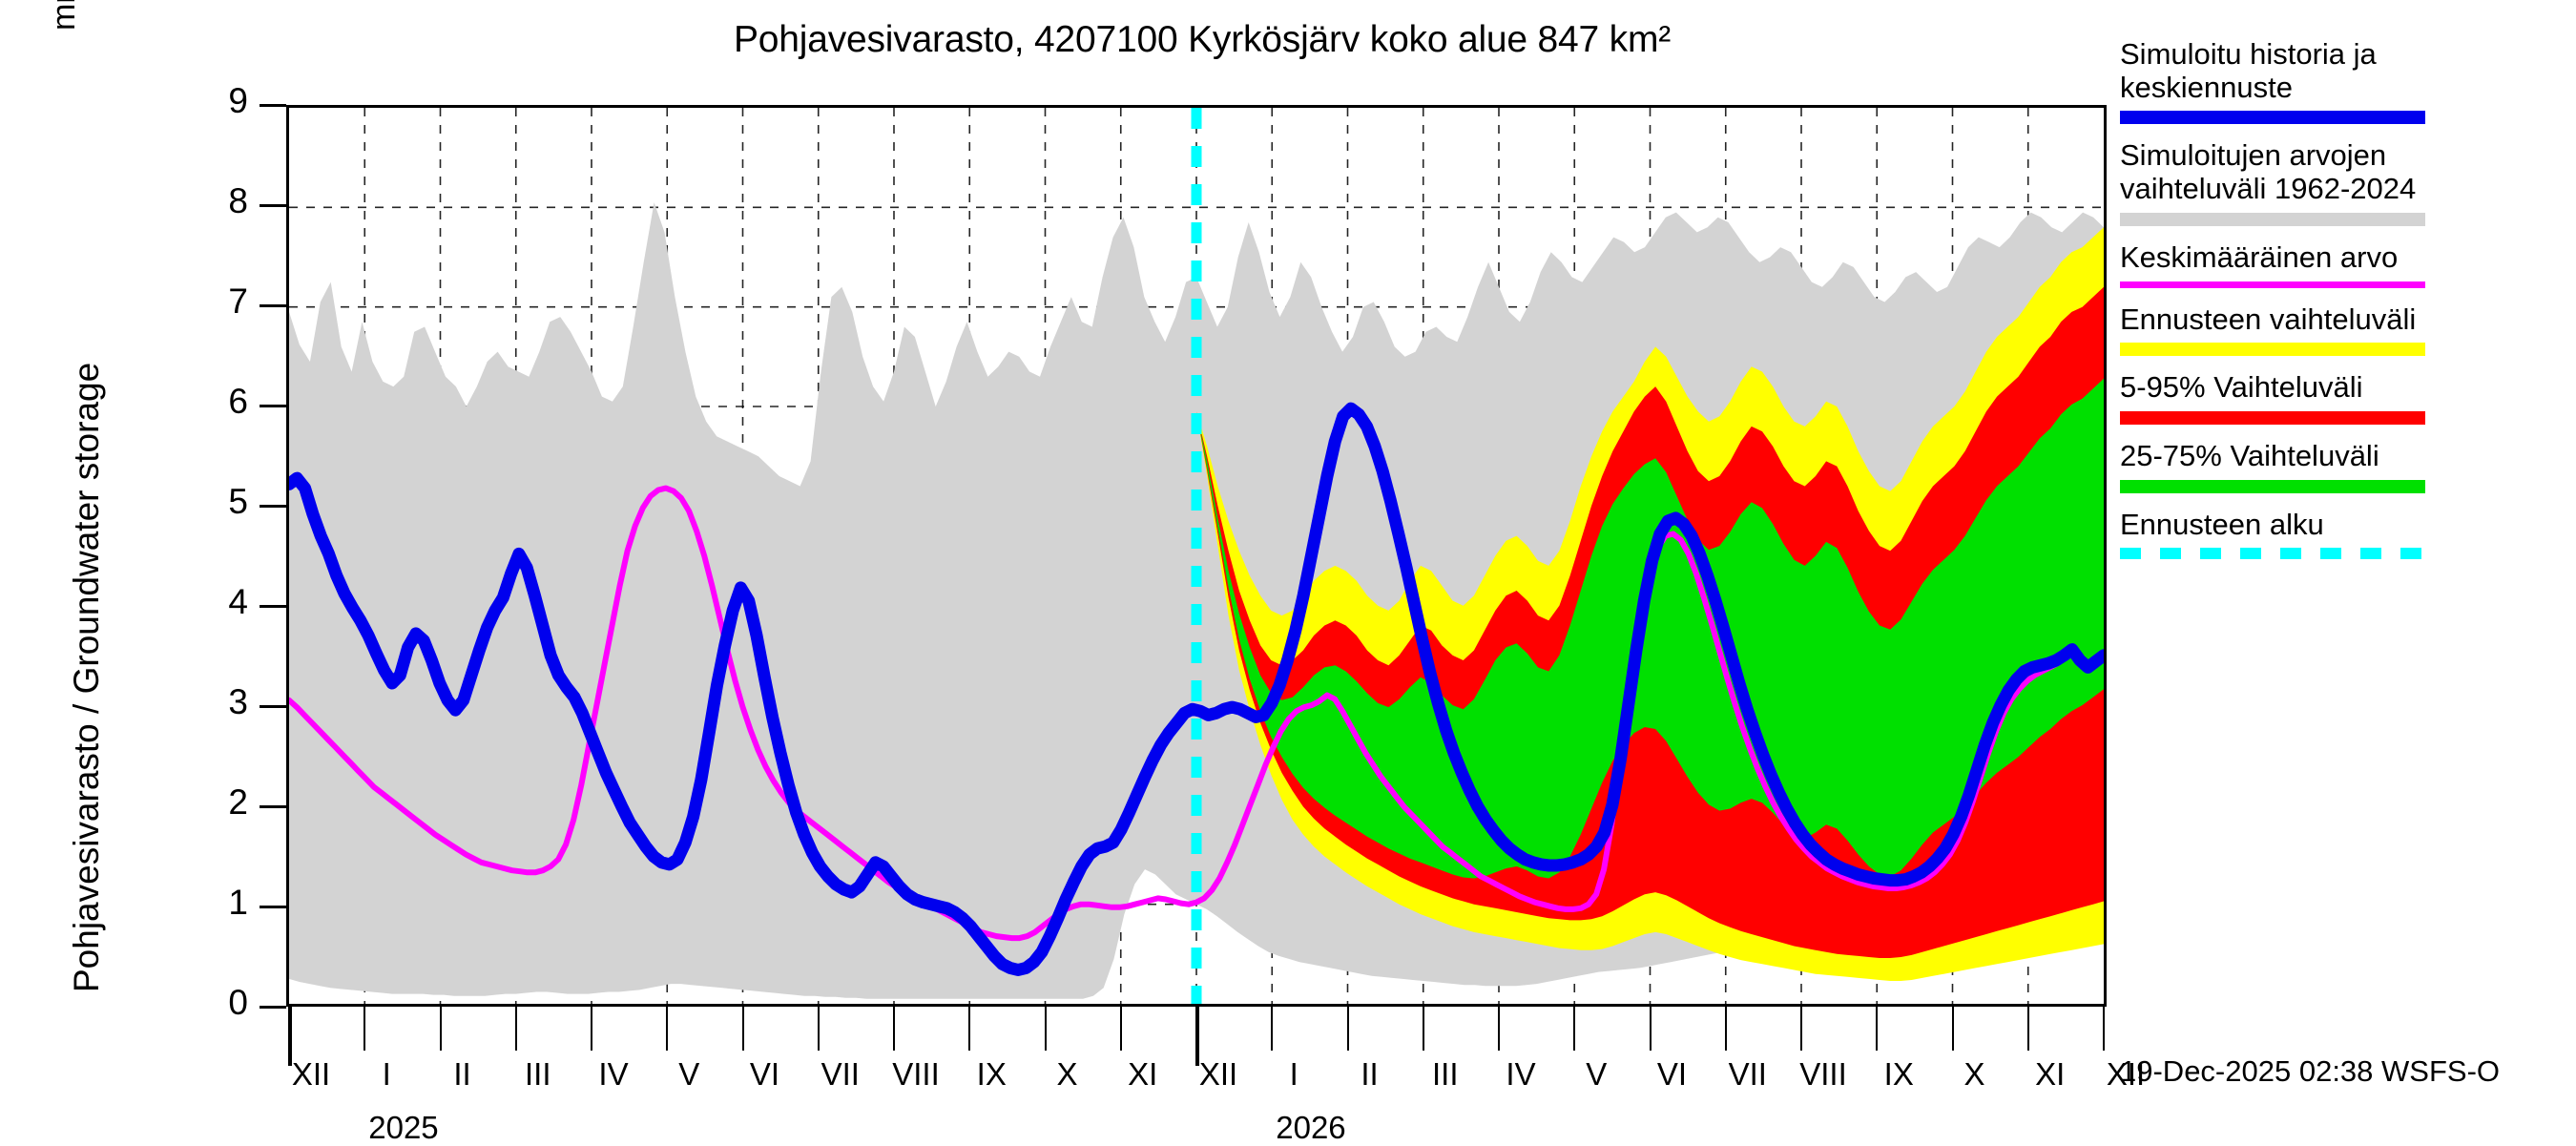 The image size is (2576, 1146). I want to click on y-tick-label: 4, so click(238, 601).